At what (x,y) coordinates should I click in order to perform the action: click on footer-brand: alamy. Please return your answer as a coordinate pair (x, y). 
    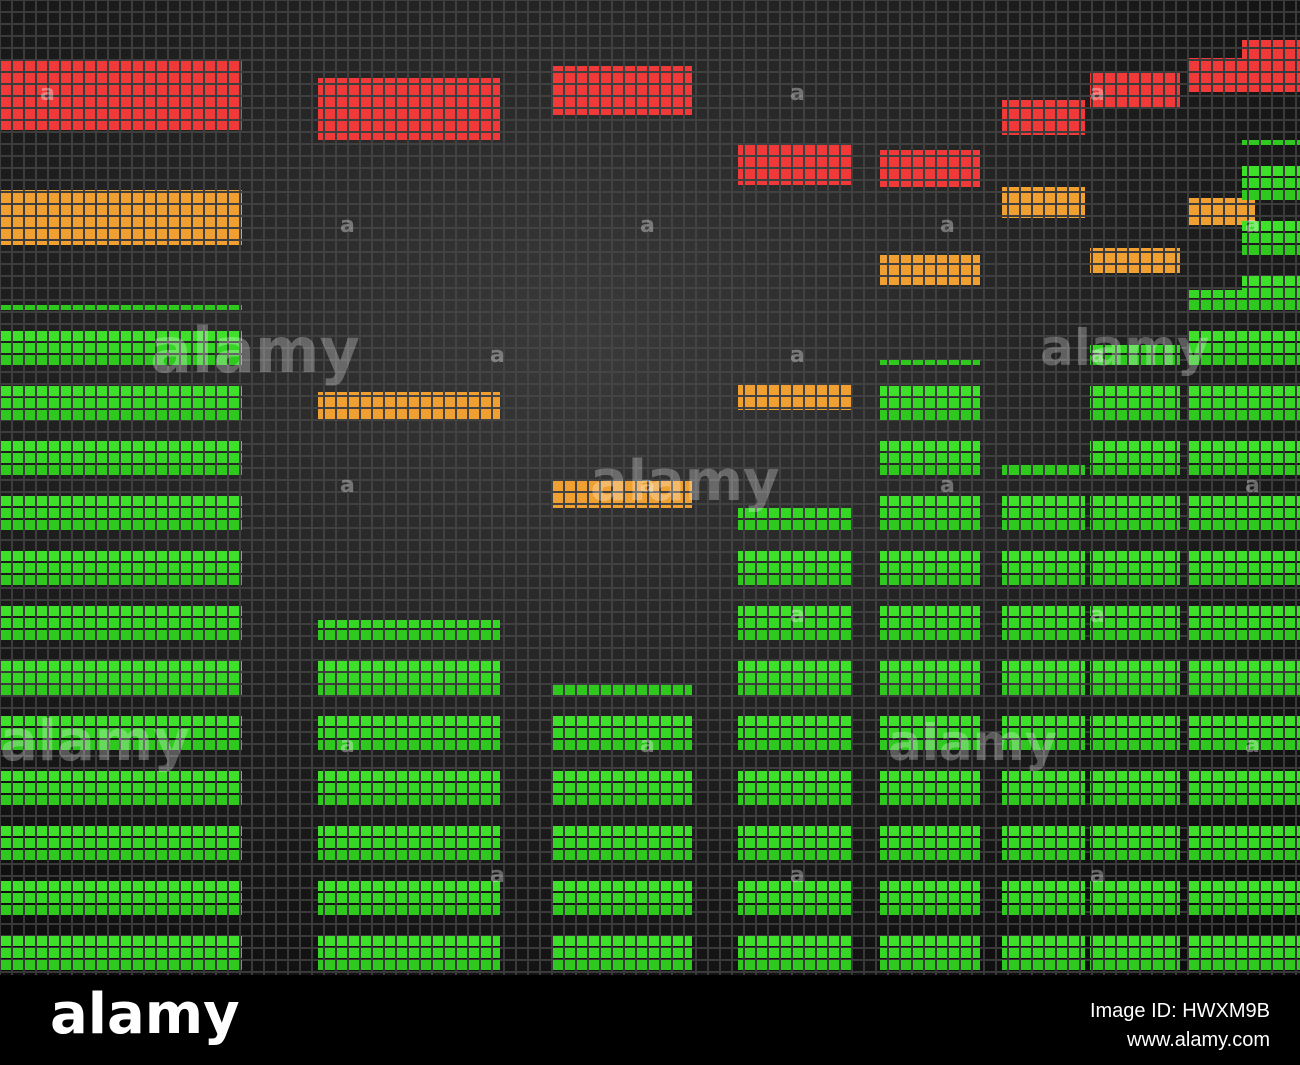
    Looking at the image, I should click on (145, 1014).